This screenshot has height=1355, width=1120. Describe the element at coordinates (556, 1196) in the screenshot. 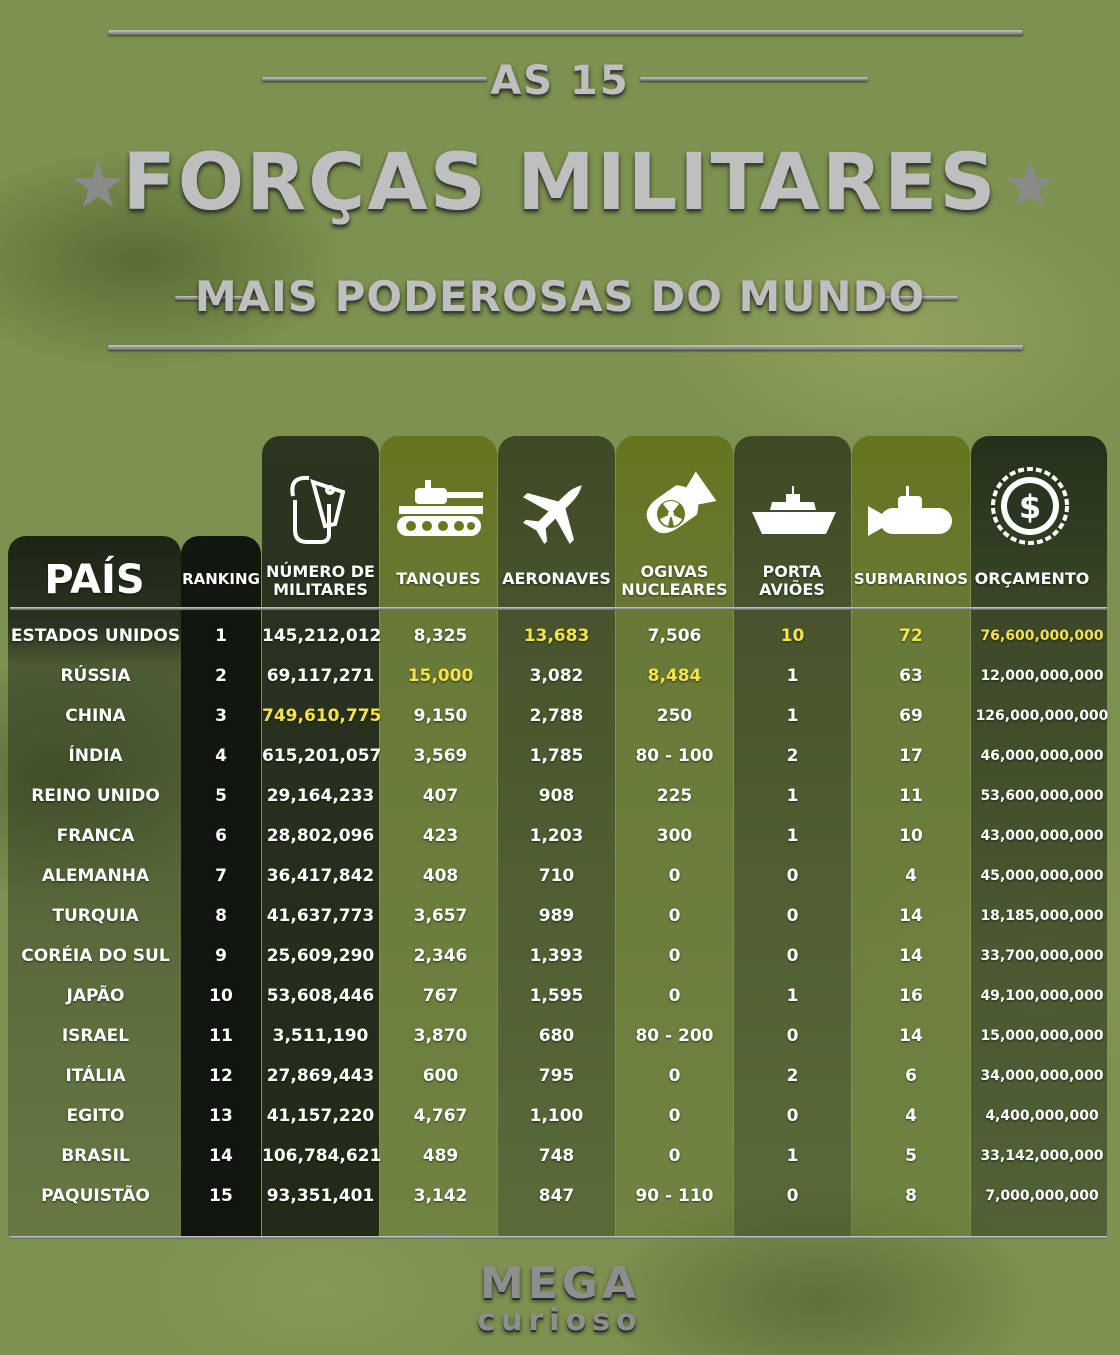

I see `cell-aeronaves: 847` at that location.